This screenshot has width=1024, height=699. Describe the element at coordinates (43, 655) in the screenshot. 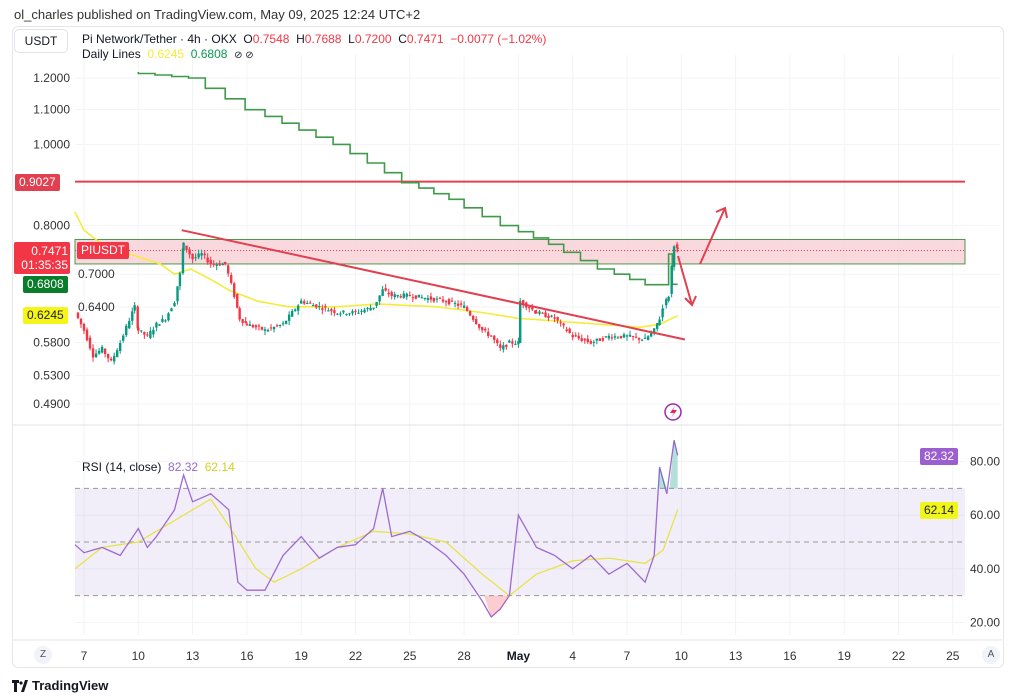

I see `zoom-z-button: Z` at that location.